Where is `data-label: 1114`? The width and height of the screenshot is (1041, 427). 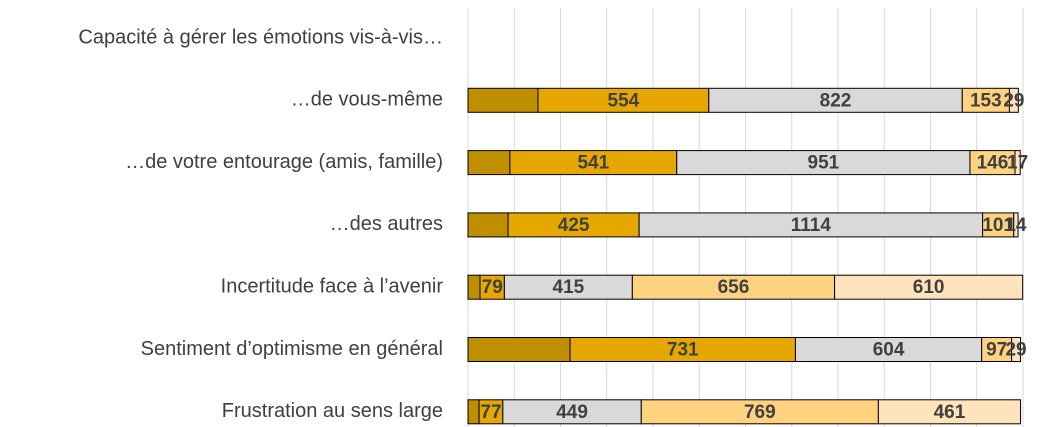 data-label: 1114 is located at coordinates (811, 225).